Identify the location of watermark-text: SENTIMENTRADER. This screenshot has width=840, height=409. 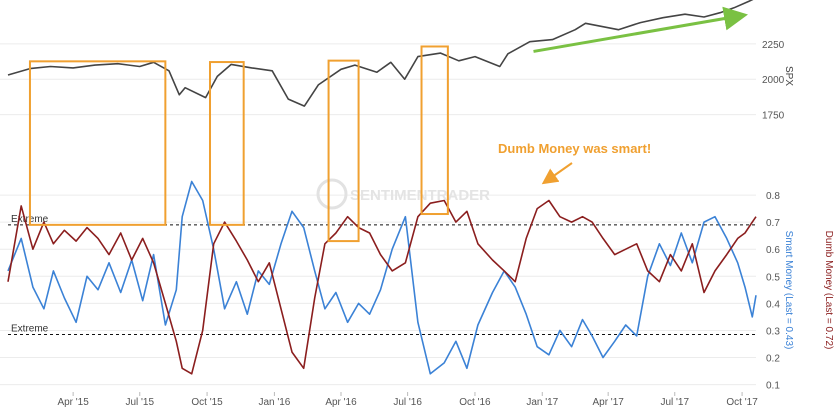
(420, 195).